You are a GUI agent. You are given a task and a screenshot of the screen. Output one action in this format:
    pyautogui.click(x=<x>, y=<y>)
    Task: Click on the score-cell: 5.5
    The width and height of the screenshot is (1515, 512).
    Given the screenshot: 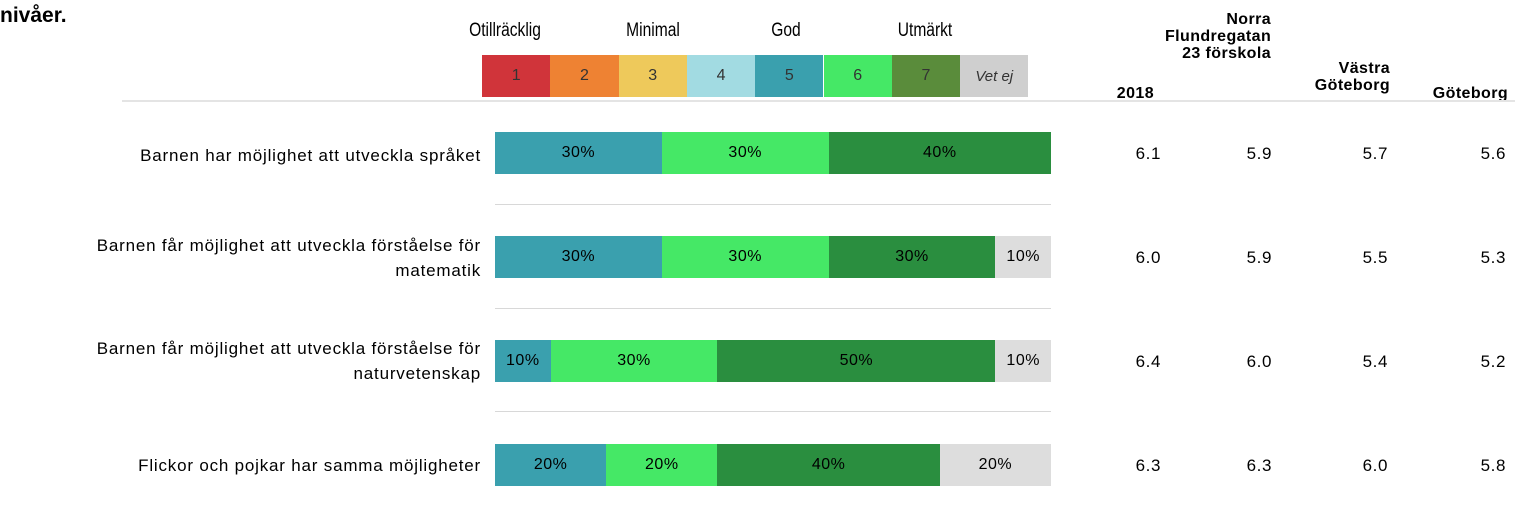 What is the action you would take?
    pyautogui.click(x=1375, y=257)
    